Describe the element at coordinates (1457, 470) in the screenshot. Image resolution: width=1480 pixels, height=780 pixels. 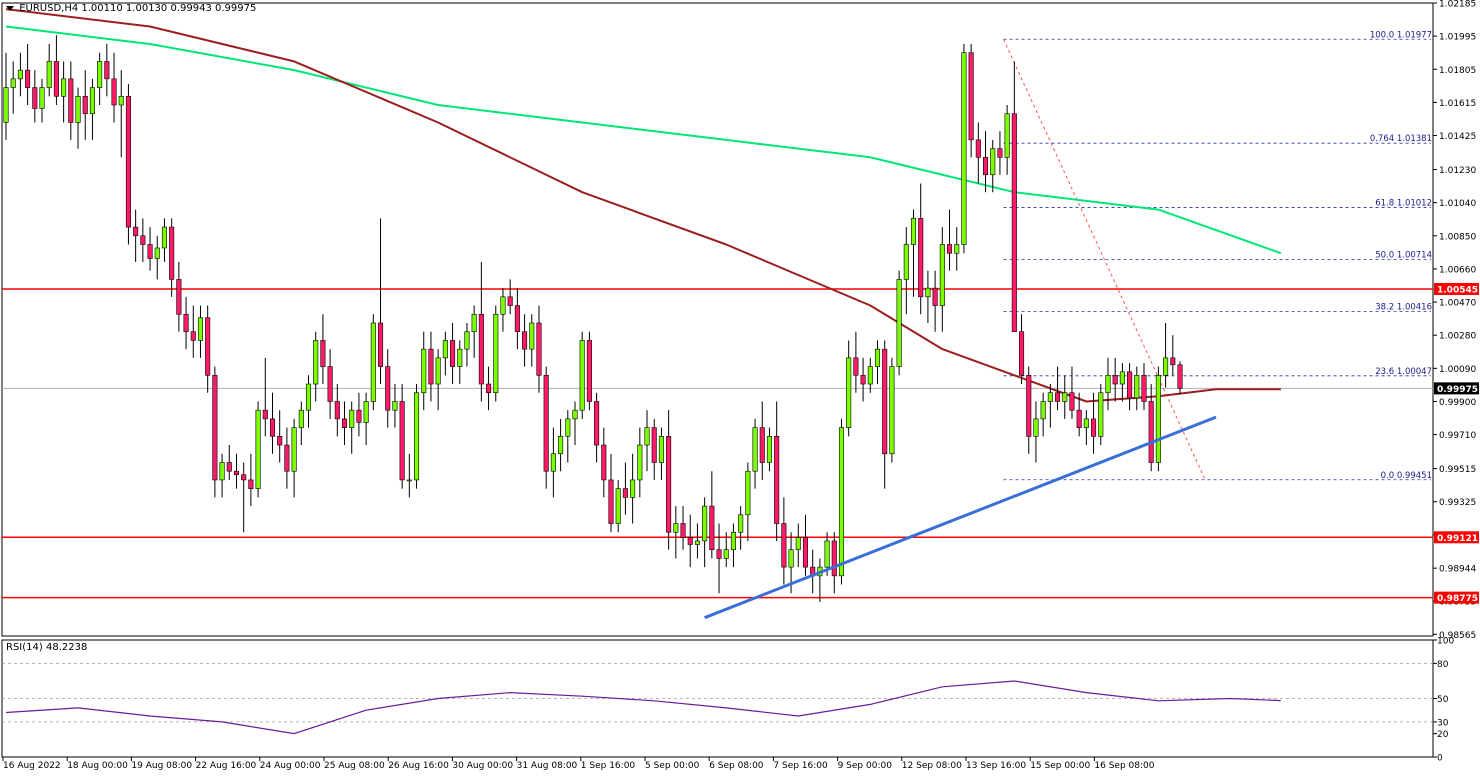
I see `price-tick-label: 0.99515` at that location.